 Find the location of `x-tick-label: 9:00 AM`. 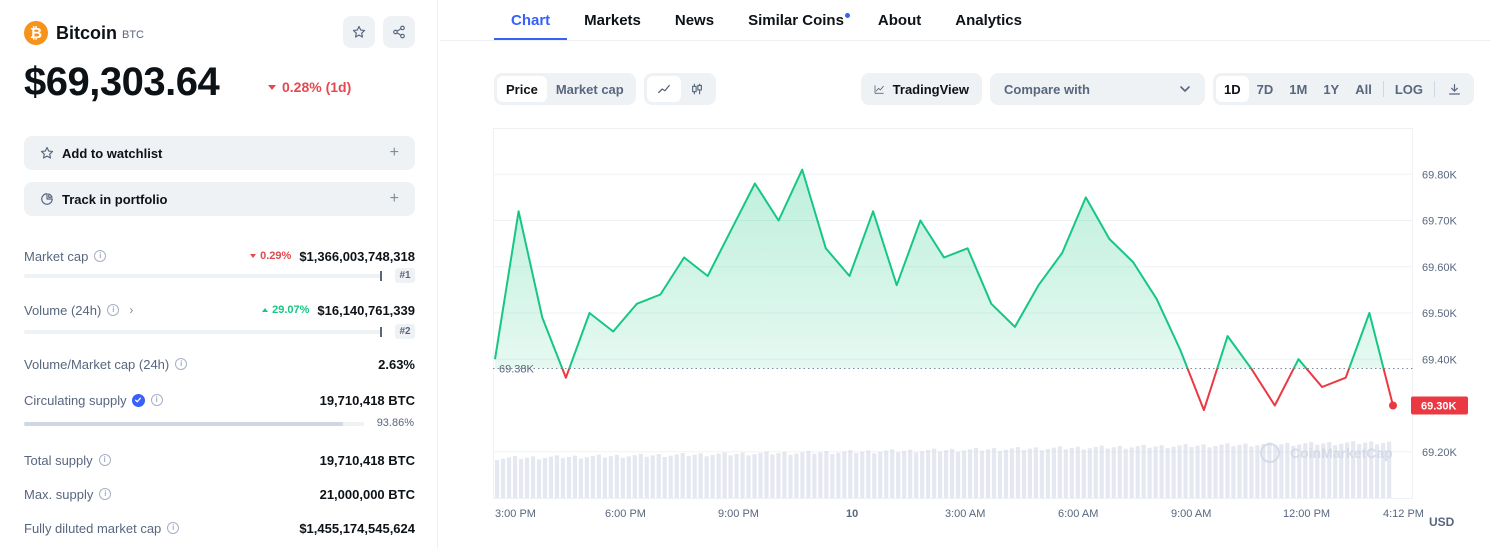

x-tick-label: 9:00 AM is located at coordinates (1191, 514).